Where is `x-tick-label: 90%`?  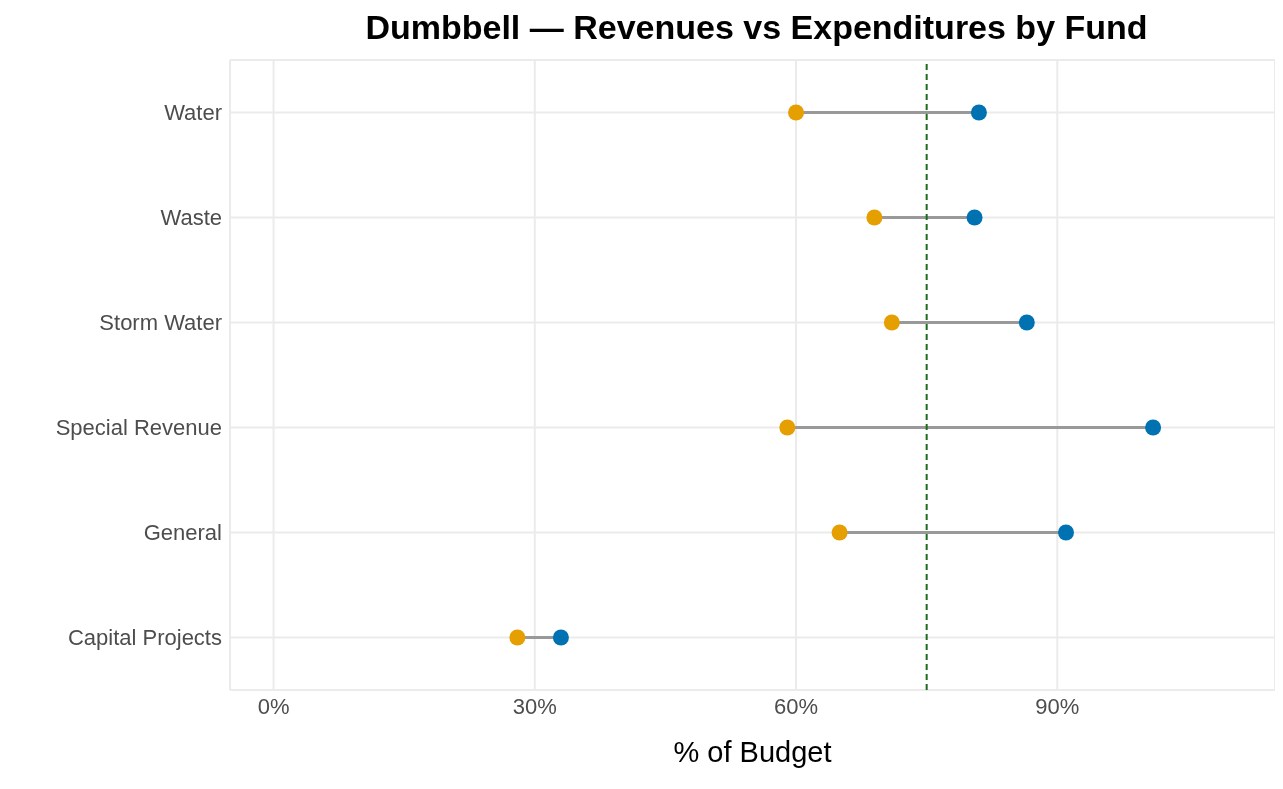
x-tick-label: 90% is located at coordinates (1057, 706).